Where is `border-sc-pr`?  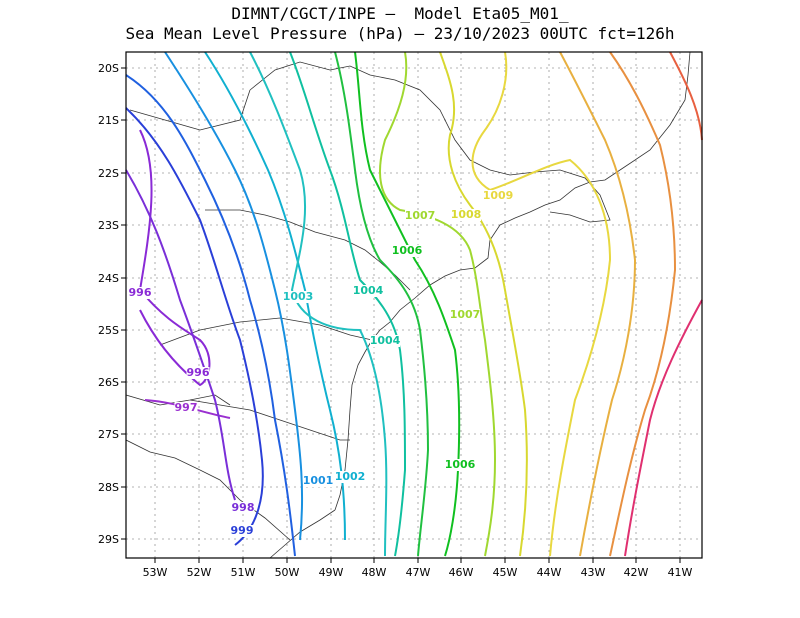 border-sc-pr is located at coordinates (266, 331).